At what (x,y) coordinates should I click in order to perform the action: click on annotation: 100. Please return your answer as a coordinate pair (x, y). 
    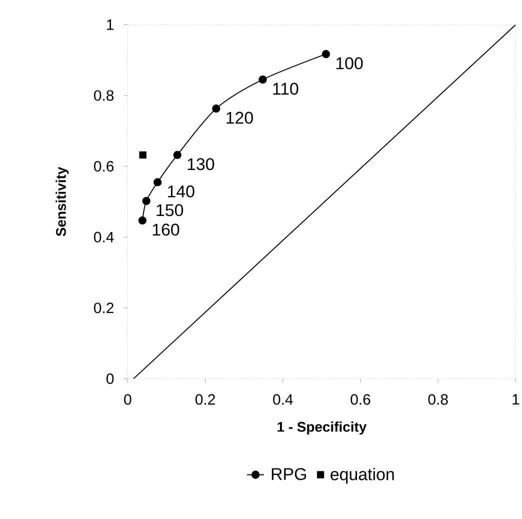
    Looking at the image, I should click on (349, 63).